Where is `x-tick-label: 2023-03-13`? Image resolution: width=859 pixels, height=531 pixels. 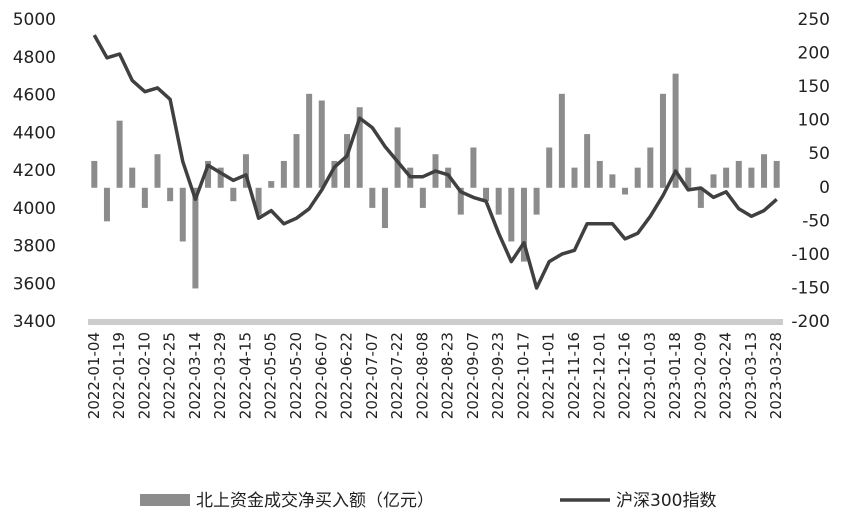 x-tick-label: 2023-03-13 is located at coordinates (751, 375).